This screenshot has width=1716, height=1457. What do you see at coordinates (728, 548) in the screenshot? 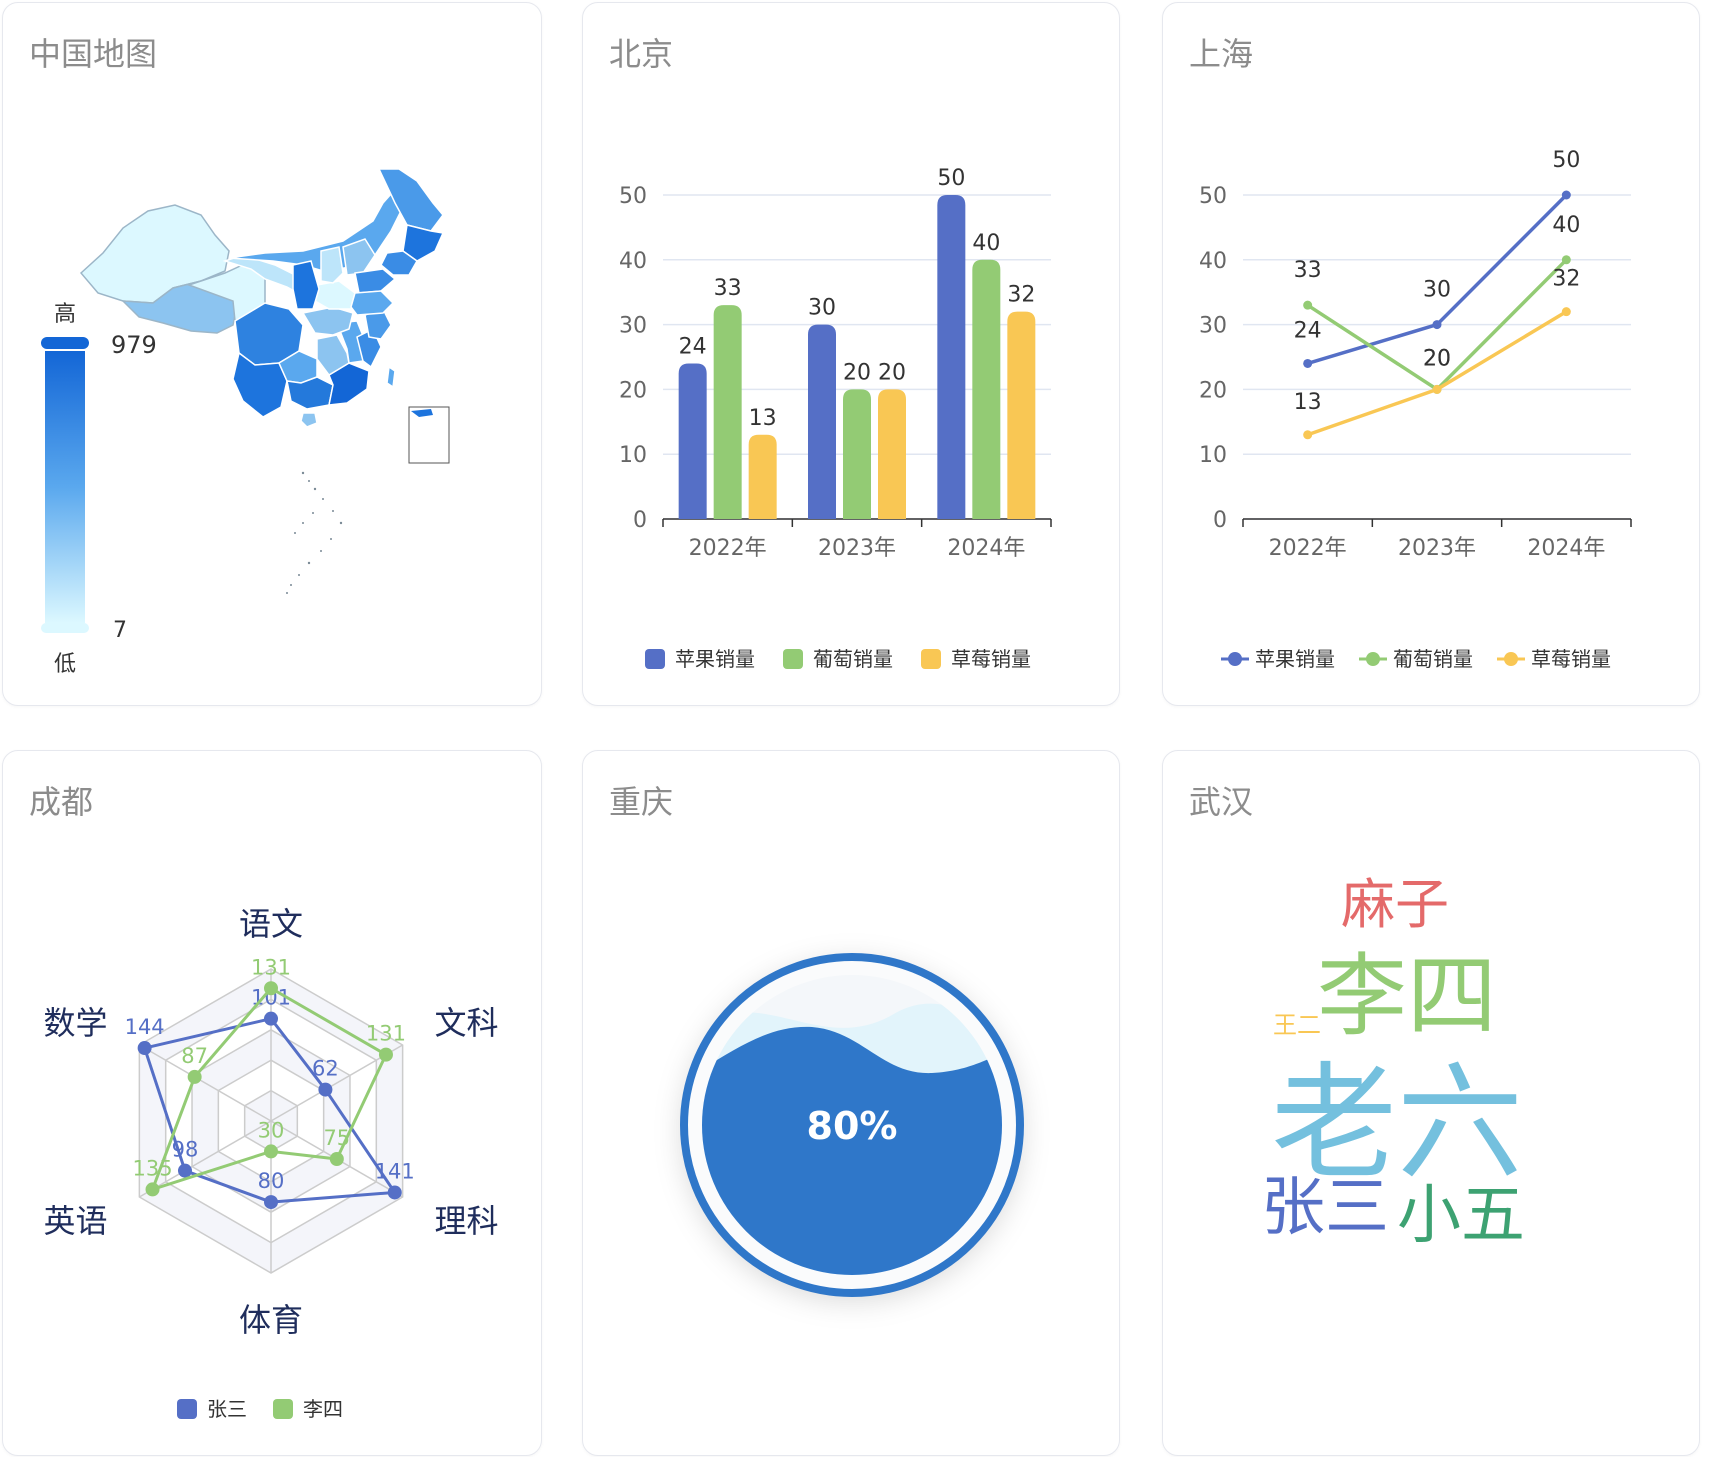
I see `x-tick-label: 2022年` at bounding box center [728, 548].